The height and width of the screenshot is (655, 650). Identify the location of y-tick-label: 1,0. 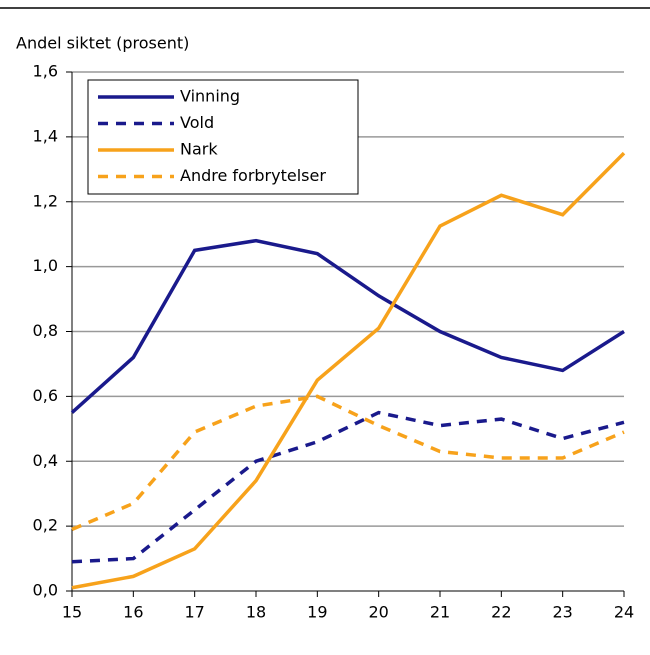
(45, 265).